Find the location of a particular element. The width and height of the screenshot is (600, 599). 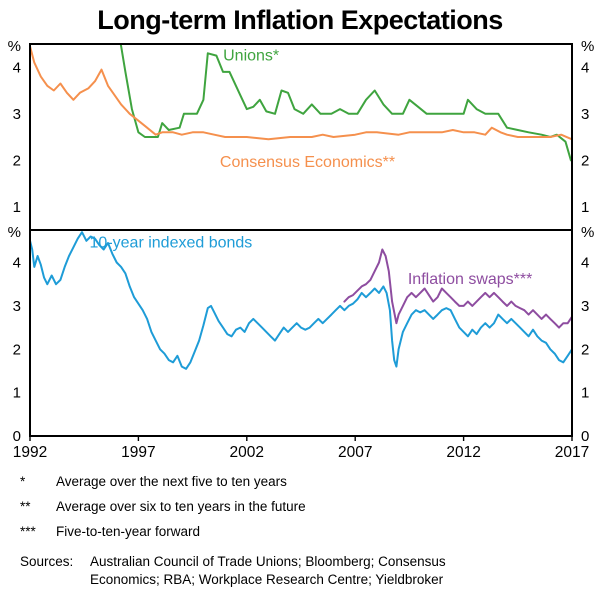

series-label-unions: Unions* is located at coordinates (251, 55).